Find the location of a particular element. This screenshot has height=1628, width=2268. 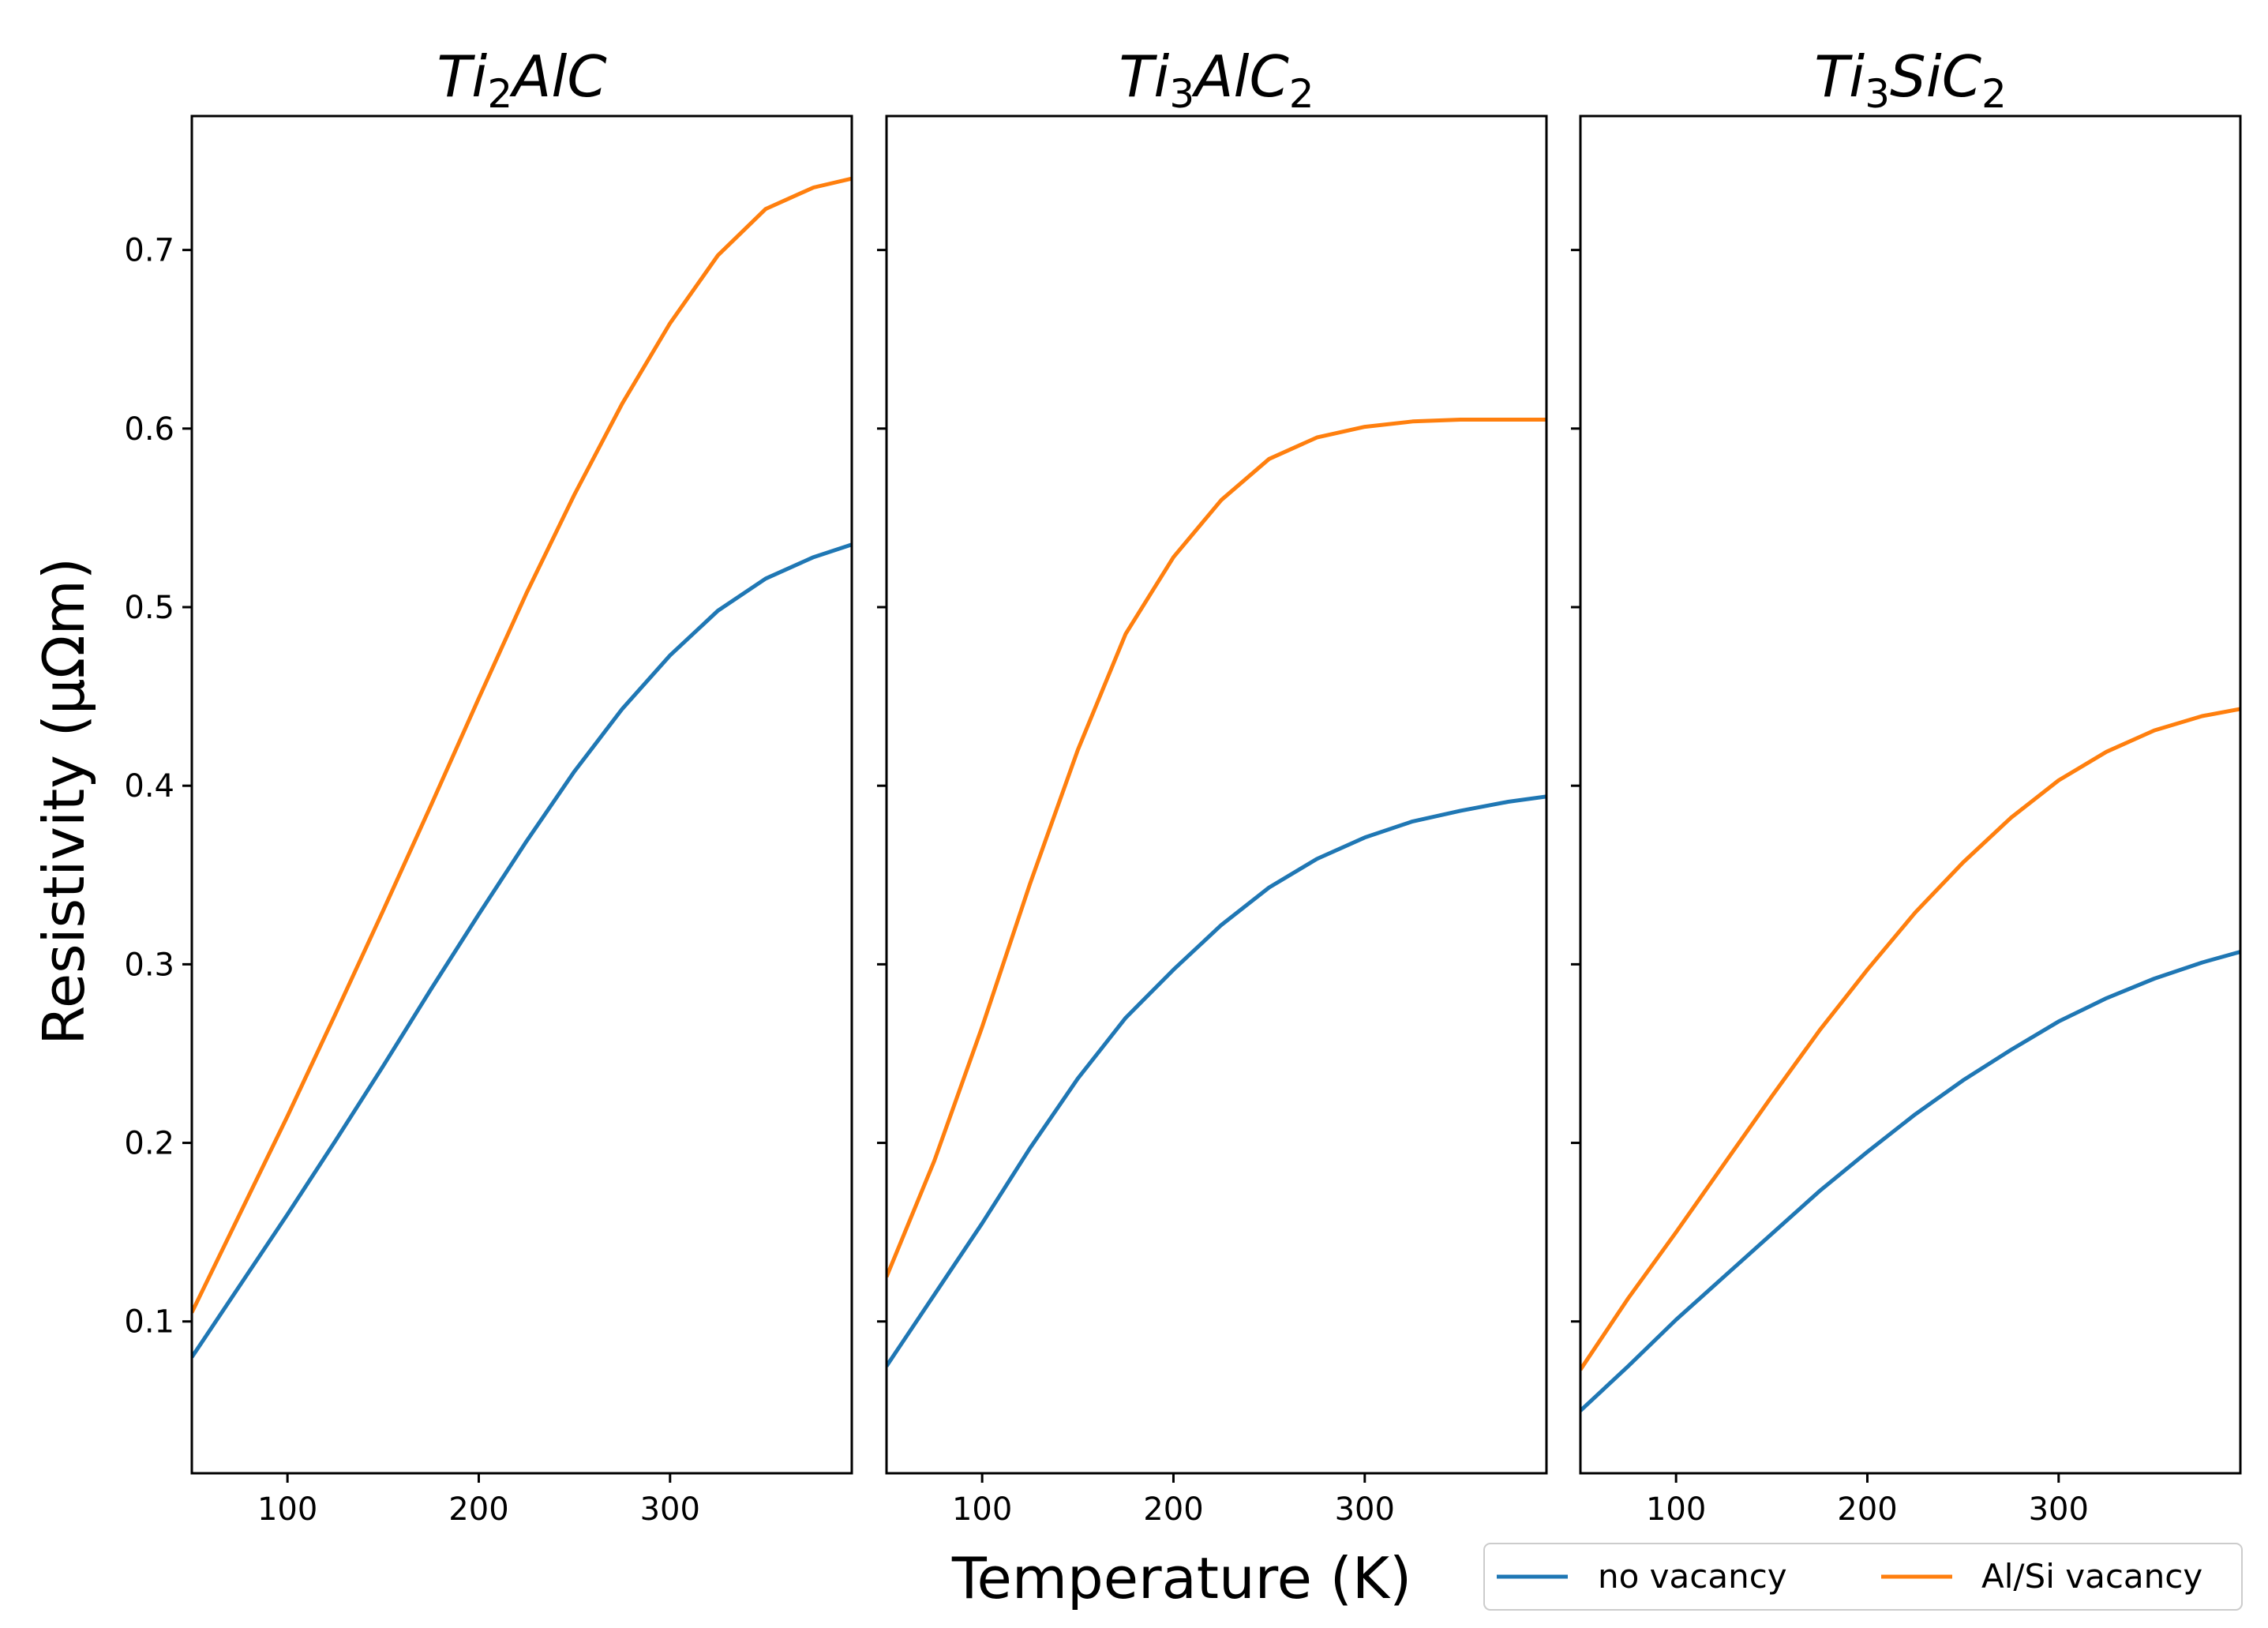

y-tick-label: 0.6 is located at coordinates (149, 429).